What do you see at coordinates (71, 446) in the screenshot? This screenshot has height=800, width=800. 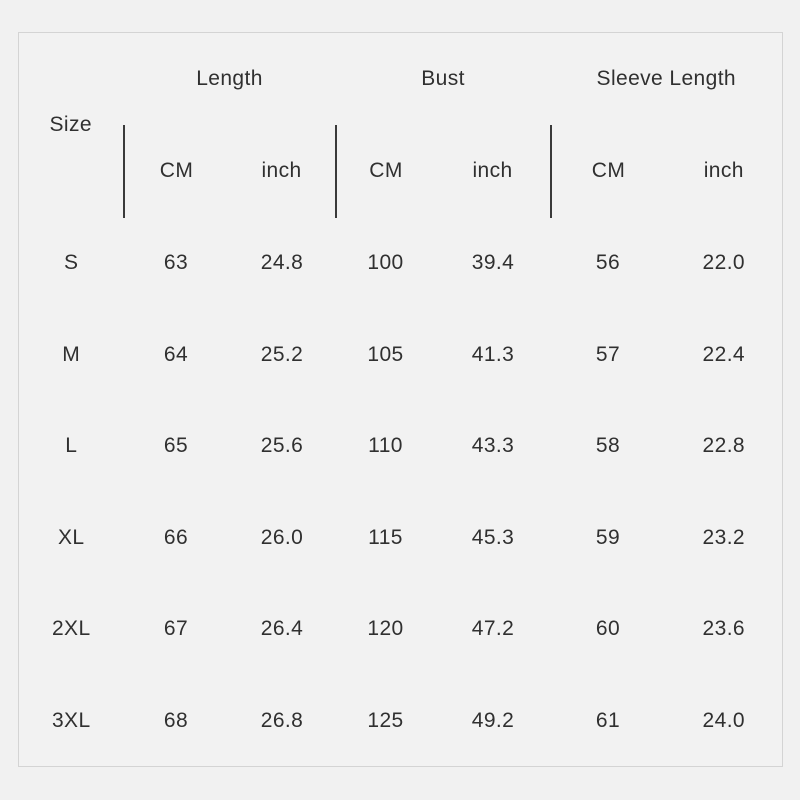 I see `cell-size: L` at bounding box center [71, 446].